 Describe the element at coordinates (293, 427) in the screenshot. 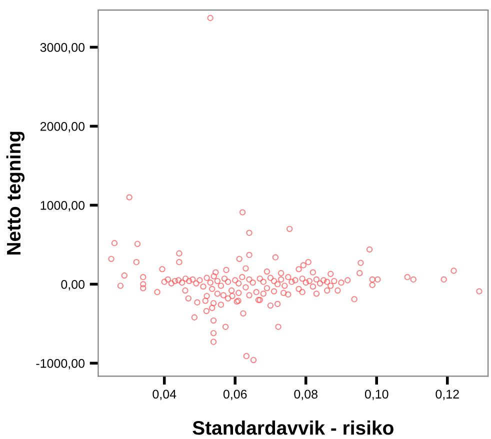

I see `x-axis-title: Standardavvik - risiko` at that location.